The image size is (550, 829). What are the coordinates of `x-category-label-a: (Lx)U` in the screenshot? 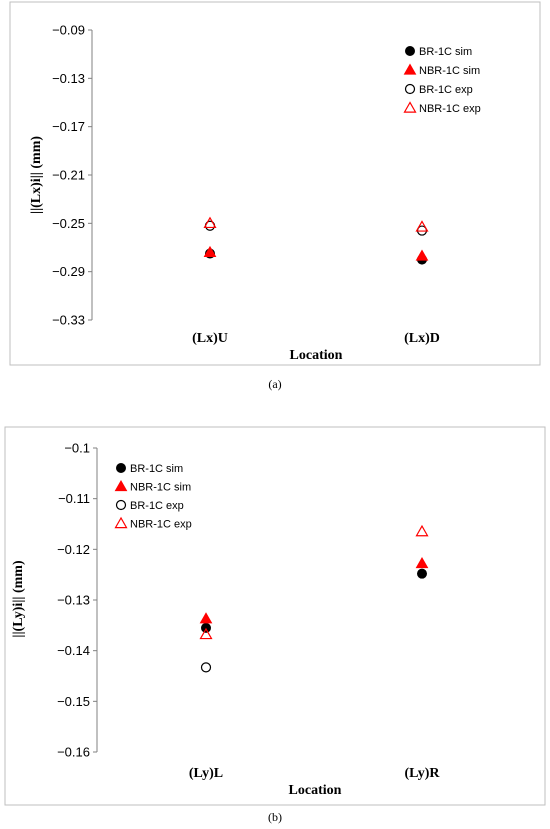 It's located at (210, 338).